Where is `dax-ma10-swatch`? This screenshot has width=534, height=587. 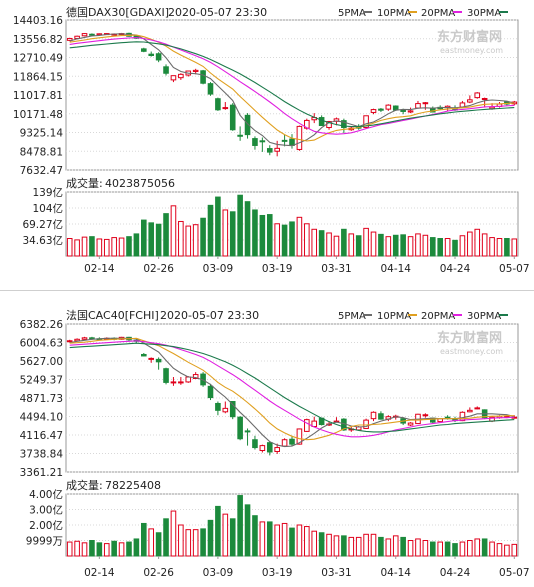 dax-ma10-swatch is located at coordinates (412, 12).